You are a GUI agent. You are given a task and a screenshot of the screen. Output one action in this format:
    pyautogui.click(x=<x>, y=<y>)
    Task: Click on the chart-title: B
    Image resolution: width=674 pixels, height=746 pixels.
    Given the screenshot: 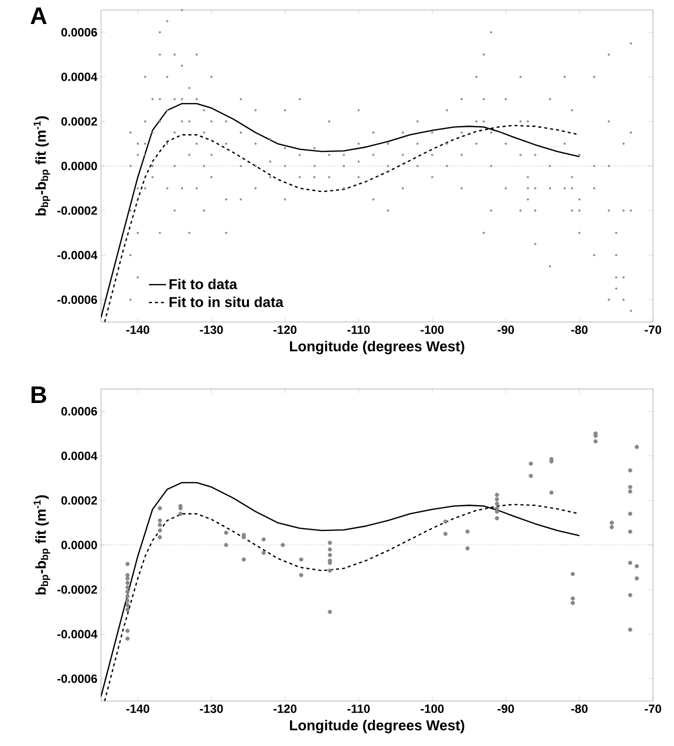 What is the action you would take?
    pyautogui.click(x=39, y=394)
    